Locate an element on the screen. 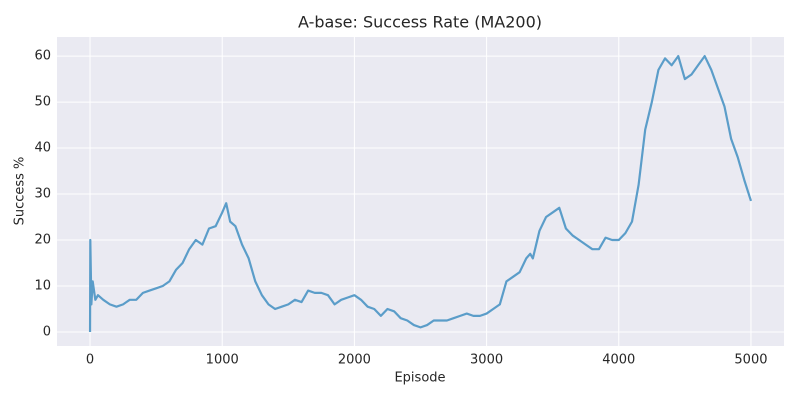 The height and width of the screenshot is (404, 800). x-tick-label: 3000 is located at coordinates (486, 360).